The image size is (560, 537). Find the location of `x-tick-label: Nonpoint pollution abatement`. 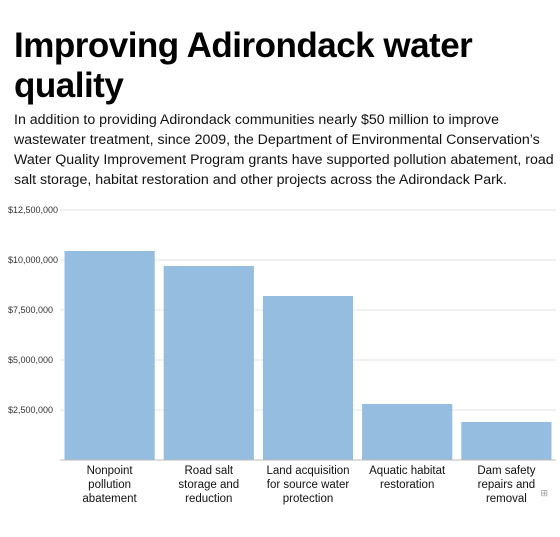

x-tick-label: Nonpoint pollution abatement is located at coordinates (109, 485).